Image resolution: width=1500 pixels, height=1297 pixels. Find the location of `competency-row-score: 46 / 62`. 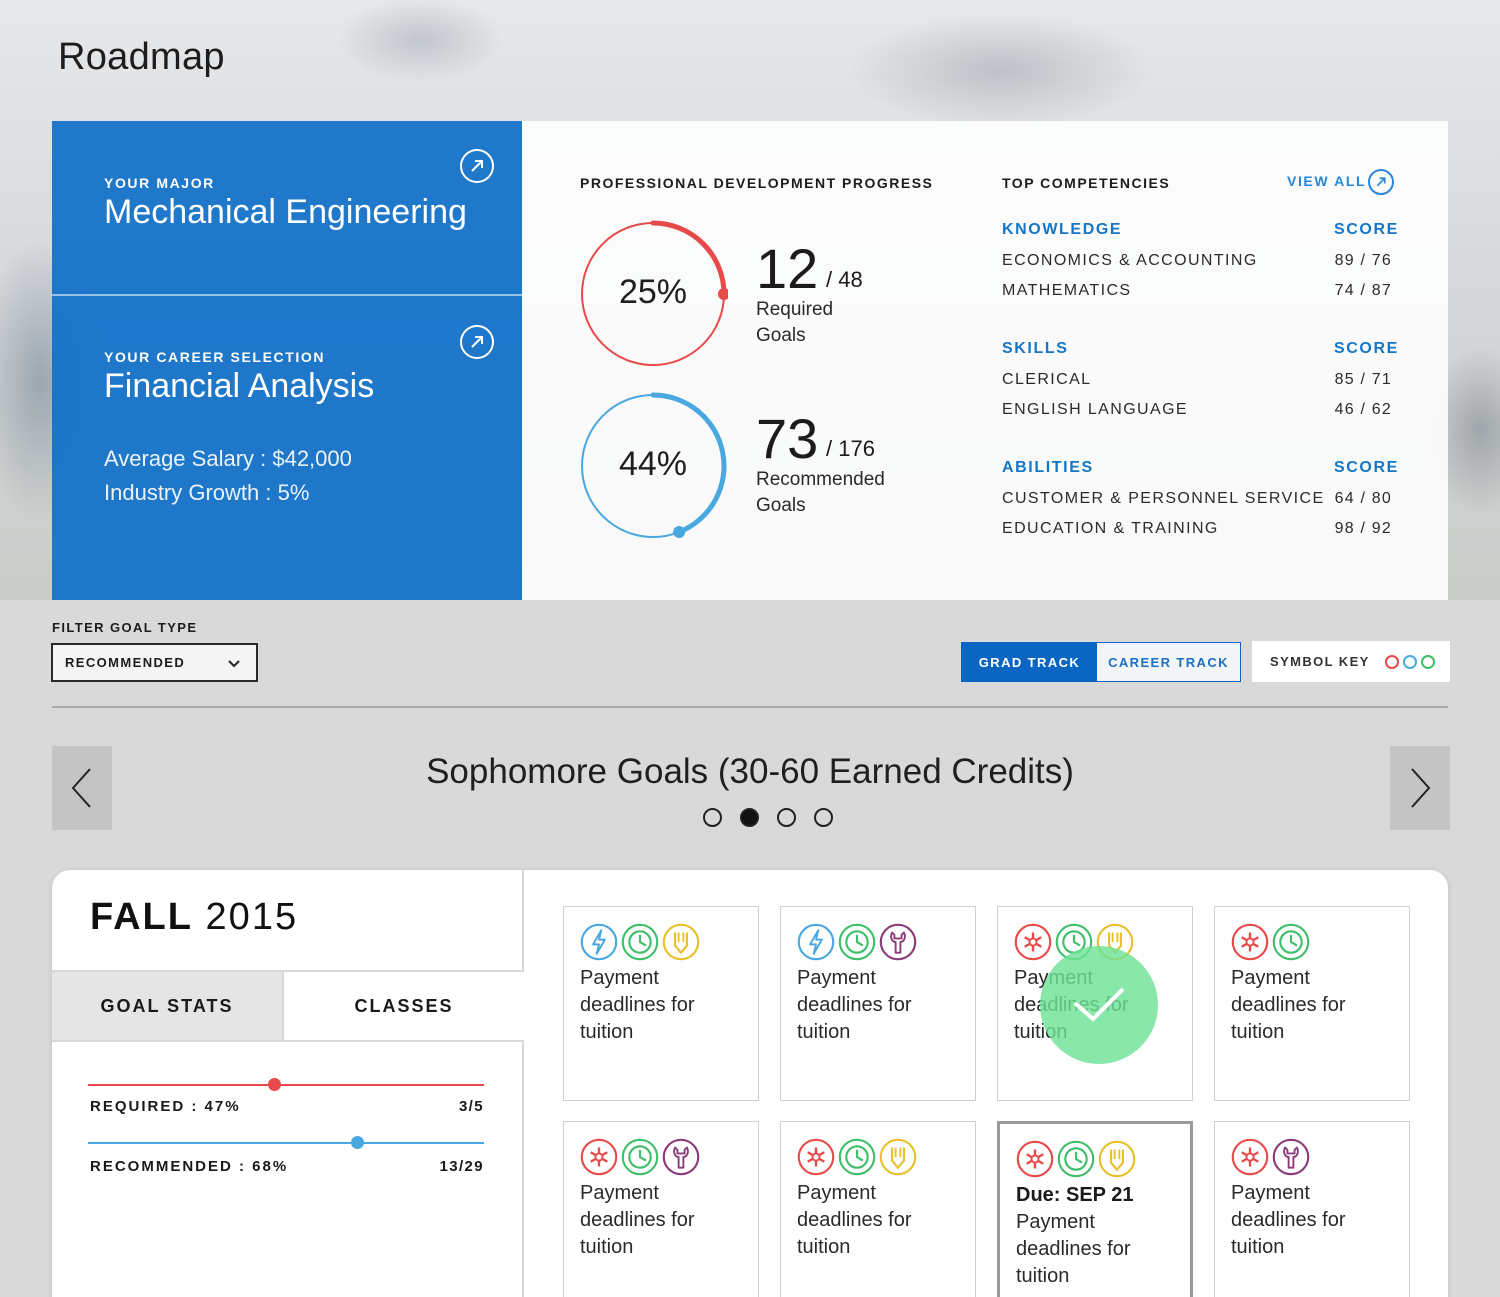

competency-row-score: 46 / 62 is located at coordinates (1363, 409).